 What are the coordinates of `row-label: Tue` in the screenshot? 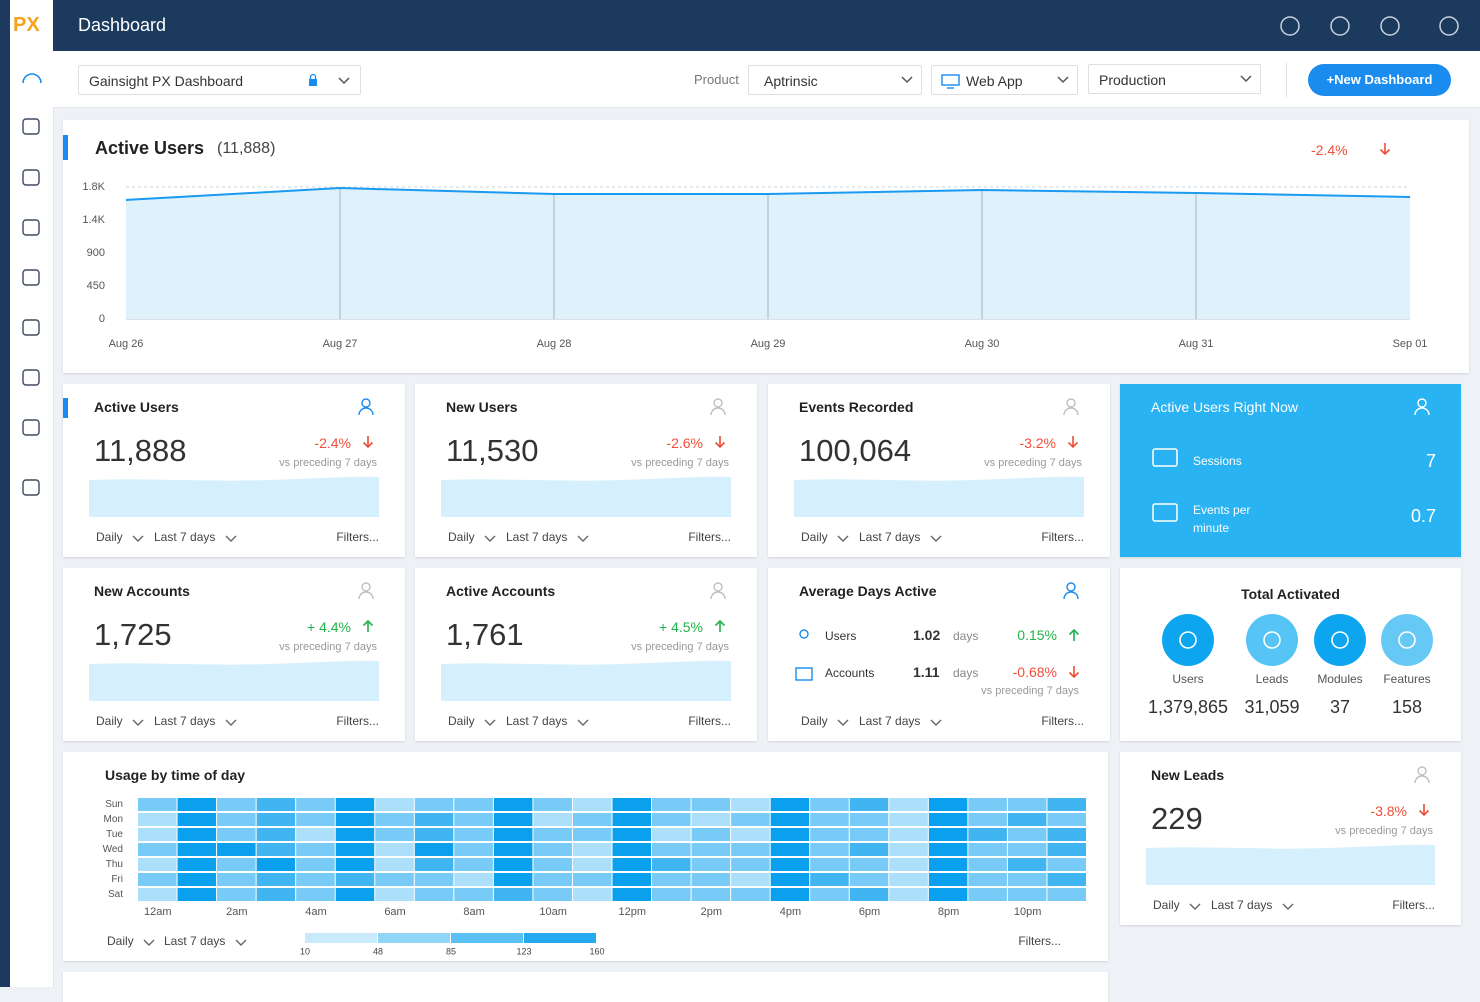 It's located at (114, 834).